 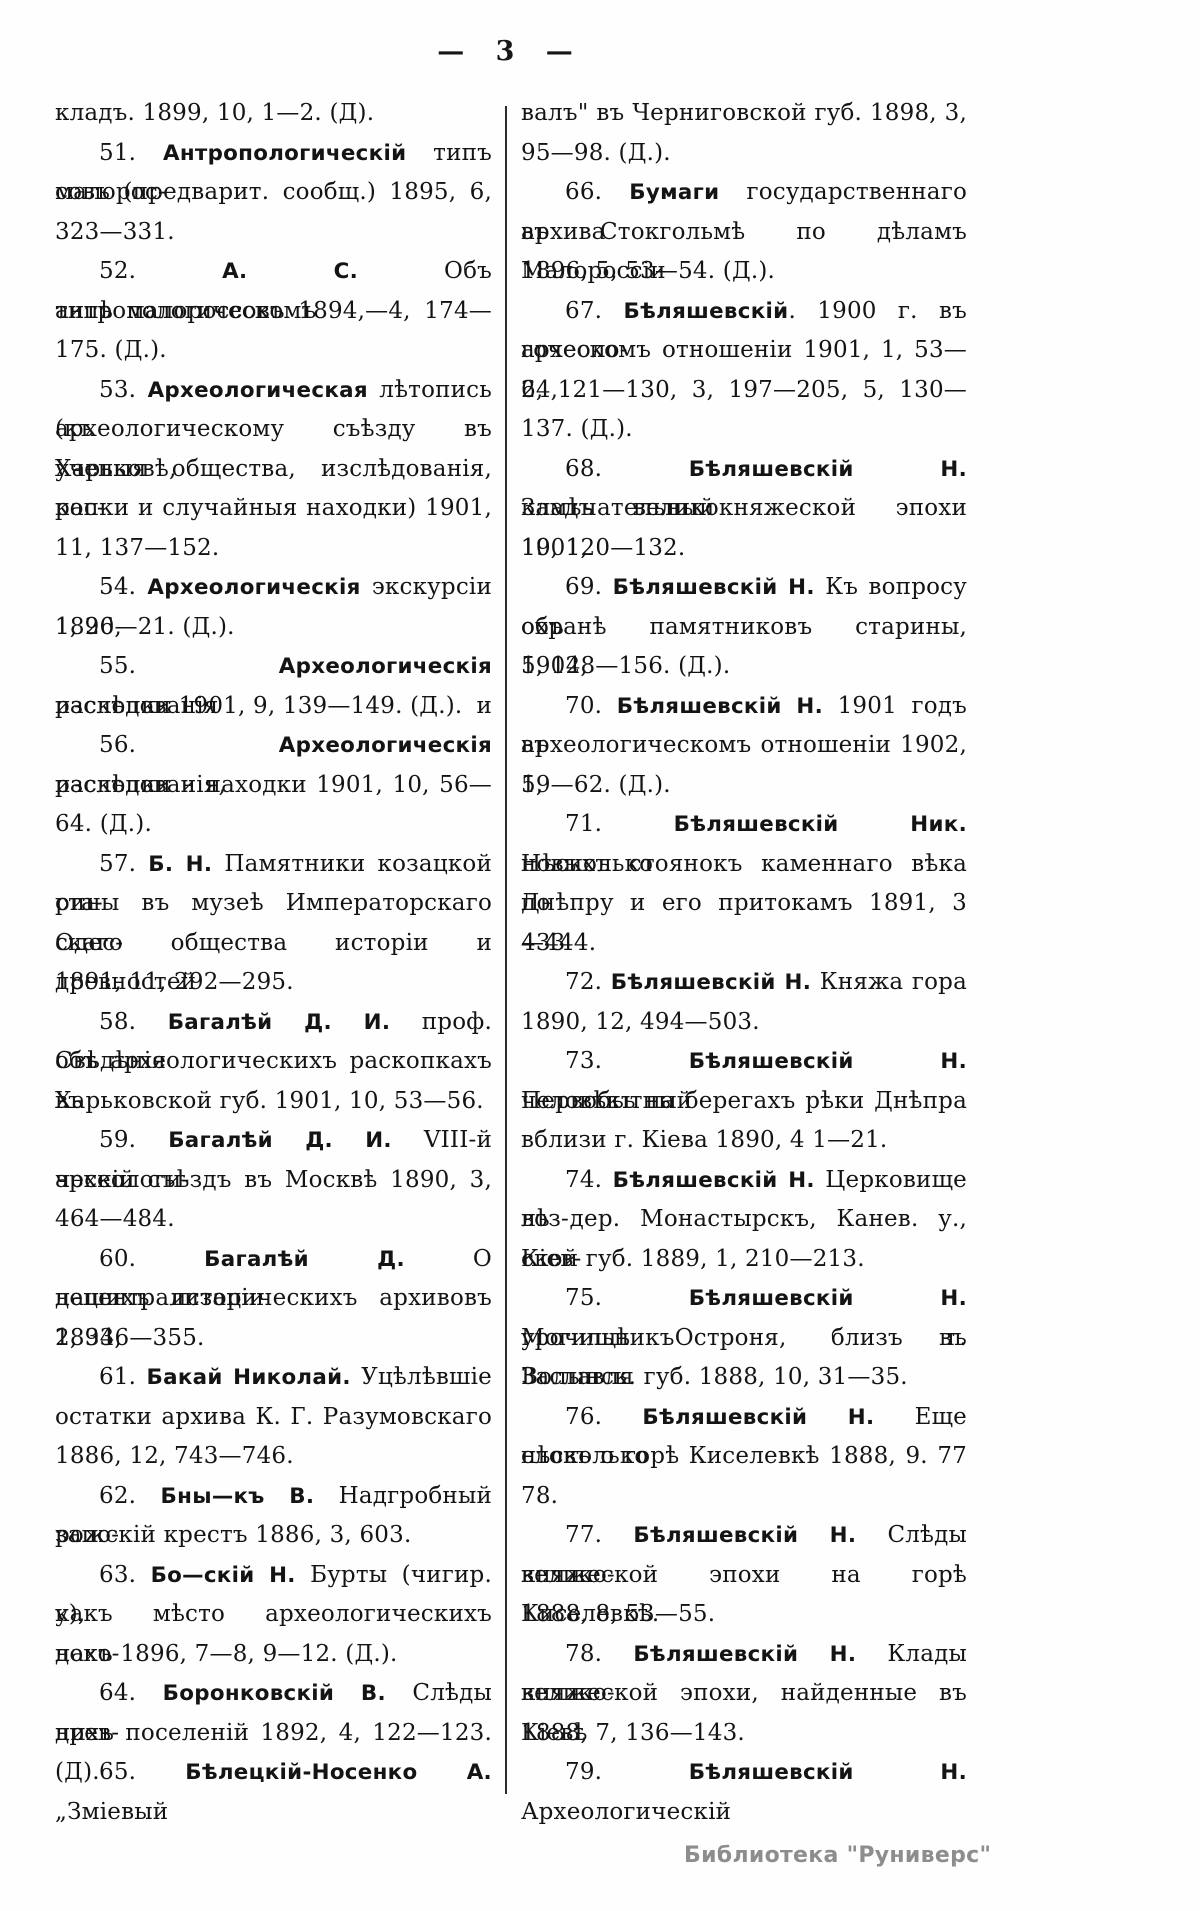 What do you see at coordinates (744, 370) in the screenshot?
I see `entry-text: гоческомъ отношеніи 1901, 1, 53—64,` at bounding box center [744, 370].